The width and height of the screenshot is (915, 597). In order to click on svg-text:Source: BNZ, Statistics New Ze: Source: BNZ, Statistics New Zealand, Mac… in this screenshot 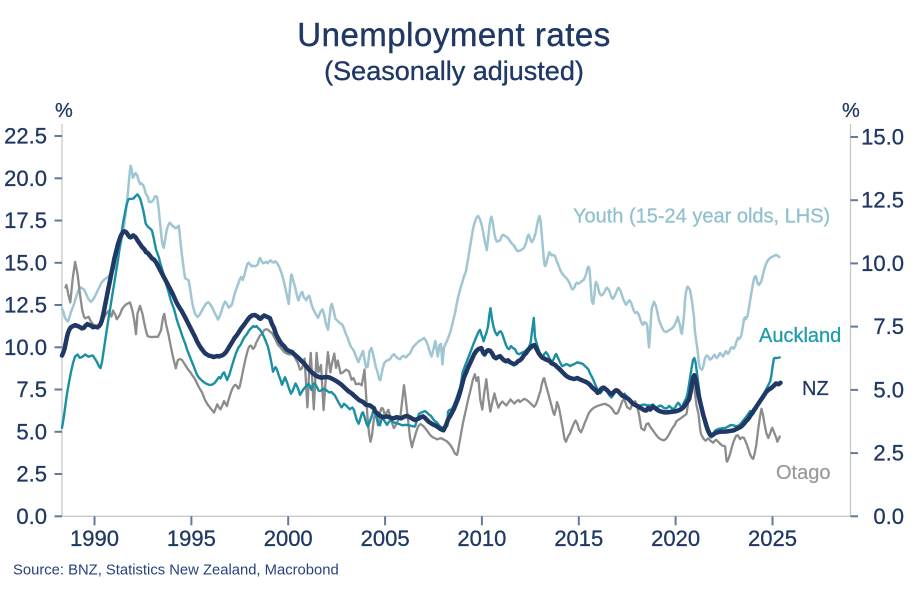, I will do `click(176, 571)`.